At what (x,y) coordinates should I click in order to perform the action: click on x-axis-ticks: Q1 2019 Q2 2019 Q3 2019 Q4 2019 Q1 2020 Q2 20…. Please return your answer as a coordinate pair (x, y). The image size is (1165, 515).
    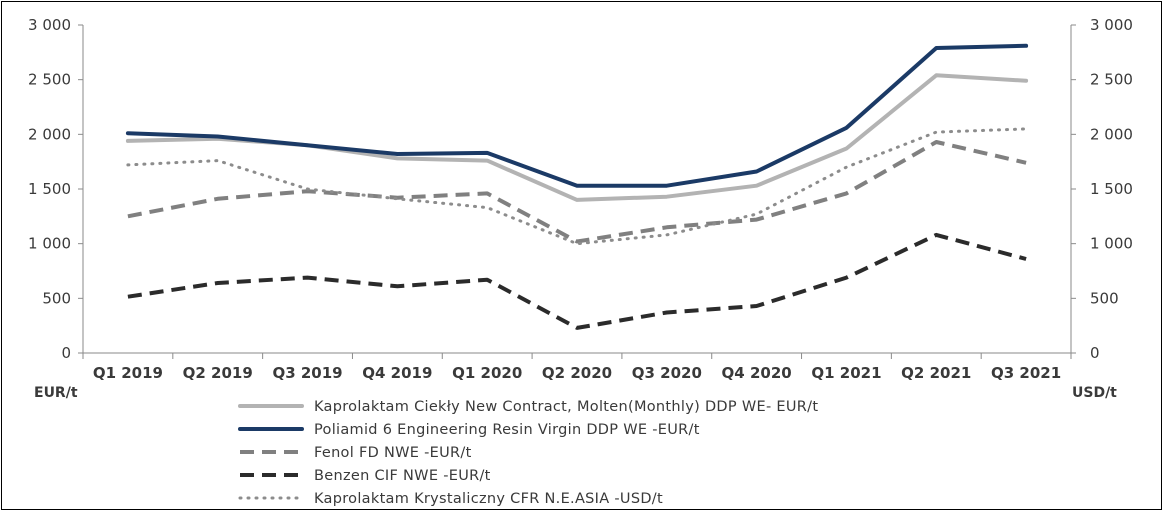
    Looking at the image, I should click on (577, 367).